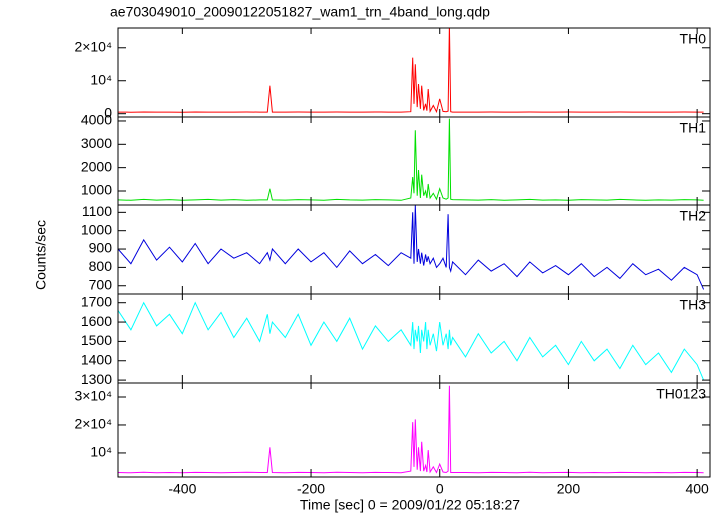 Image resolution: width=723 pixels, height=521 pixels. Describe the element at coordinates (96, 166) in the screenshot. I see `y-tick-label: 2000` at that location.